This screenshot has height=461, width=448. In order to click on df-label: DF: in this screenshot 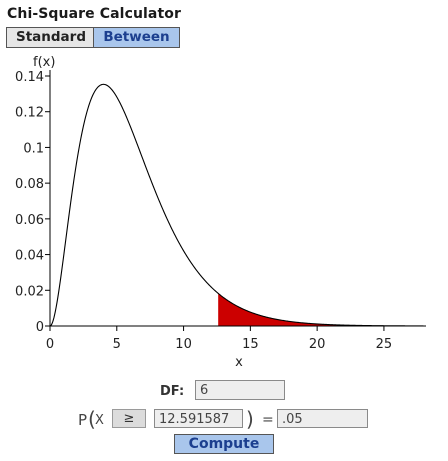, I will do `click(172, 391)`.